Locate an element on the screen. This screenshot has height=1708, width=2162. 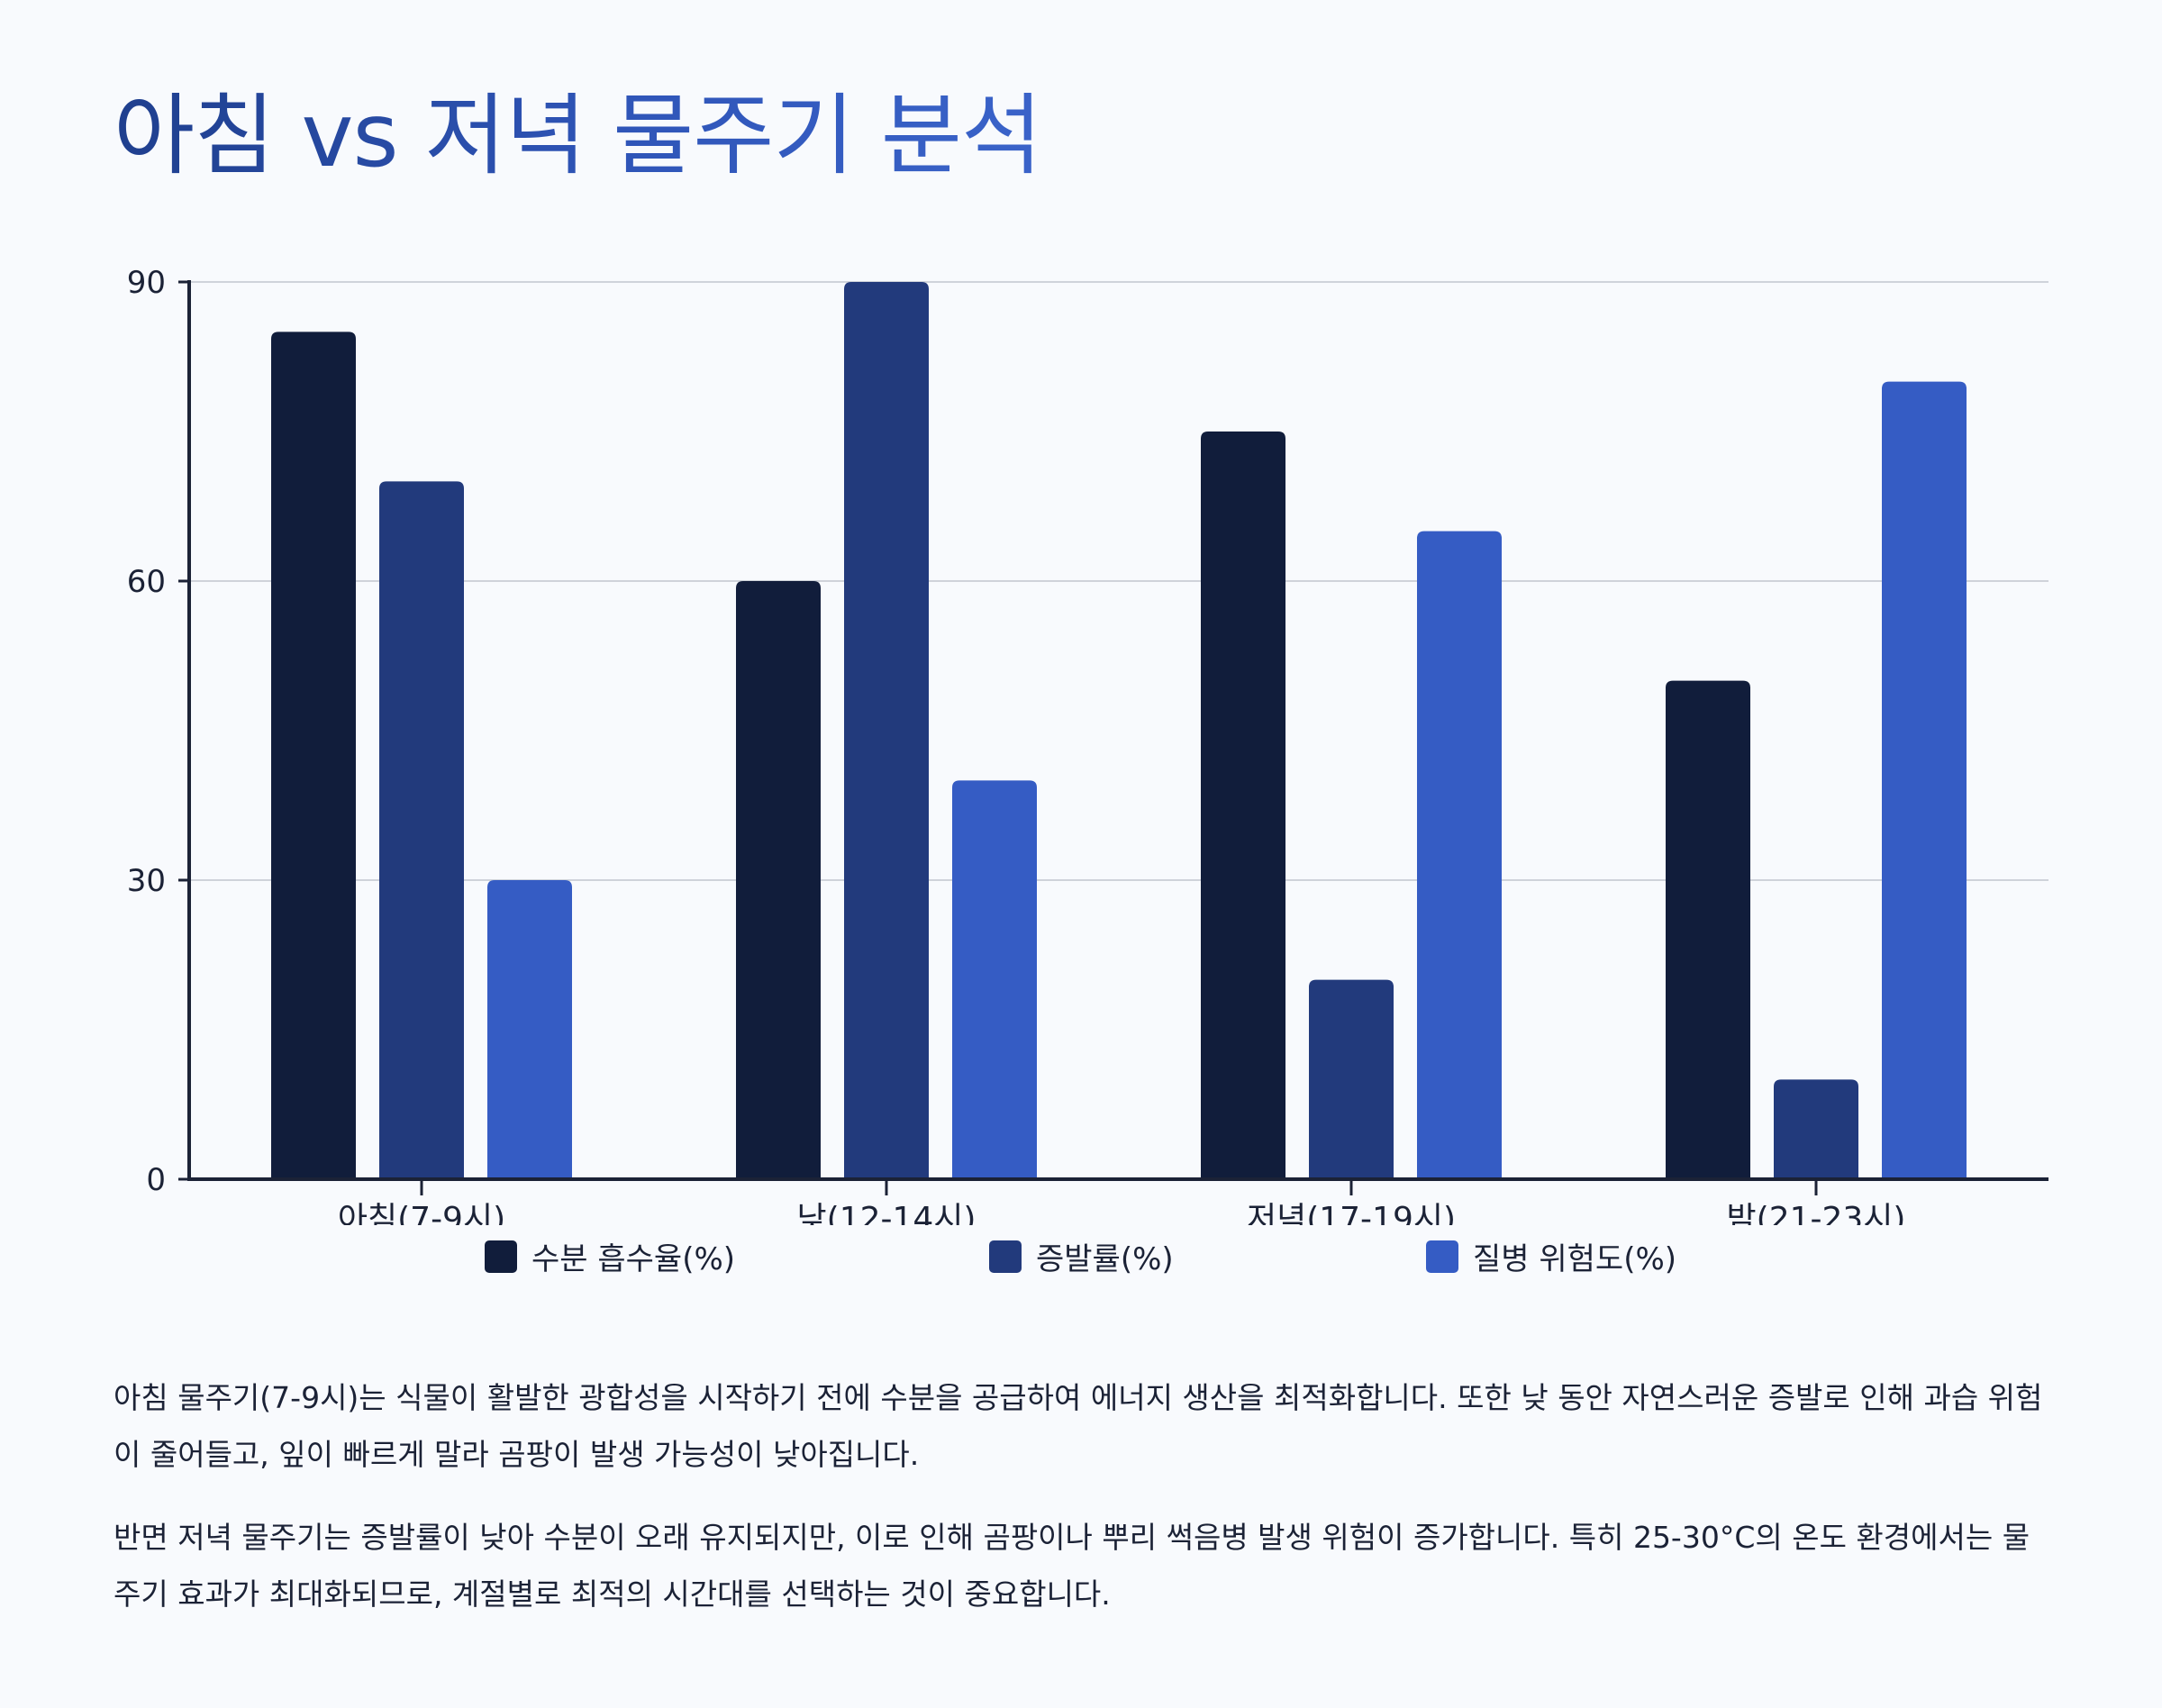
x-tick-label: 밤(21-23시) is located at coordinates (1816, 1213).